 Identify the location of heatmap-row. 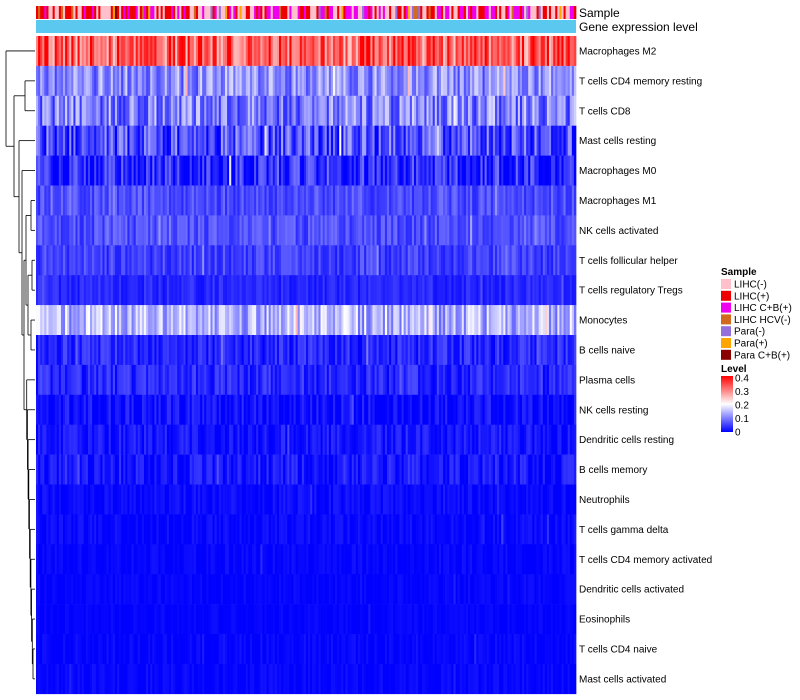
(306, 110).